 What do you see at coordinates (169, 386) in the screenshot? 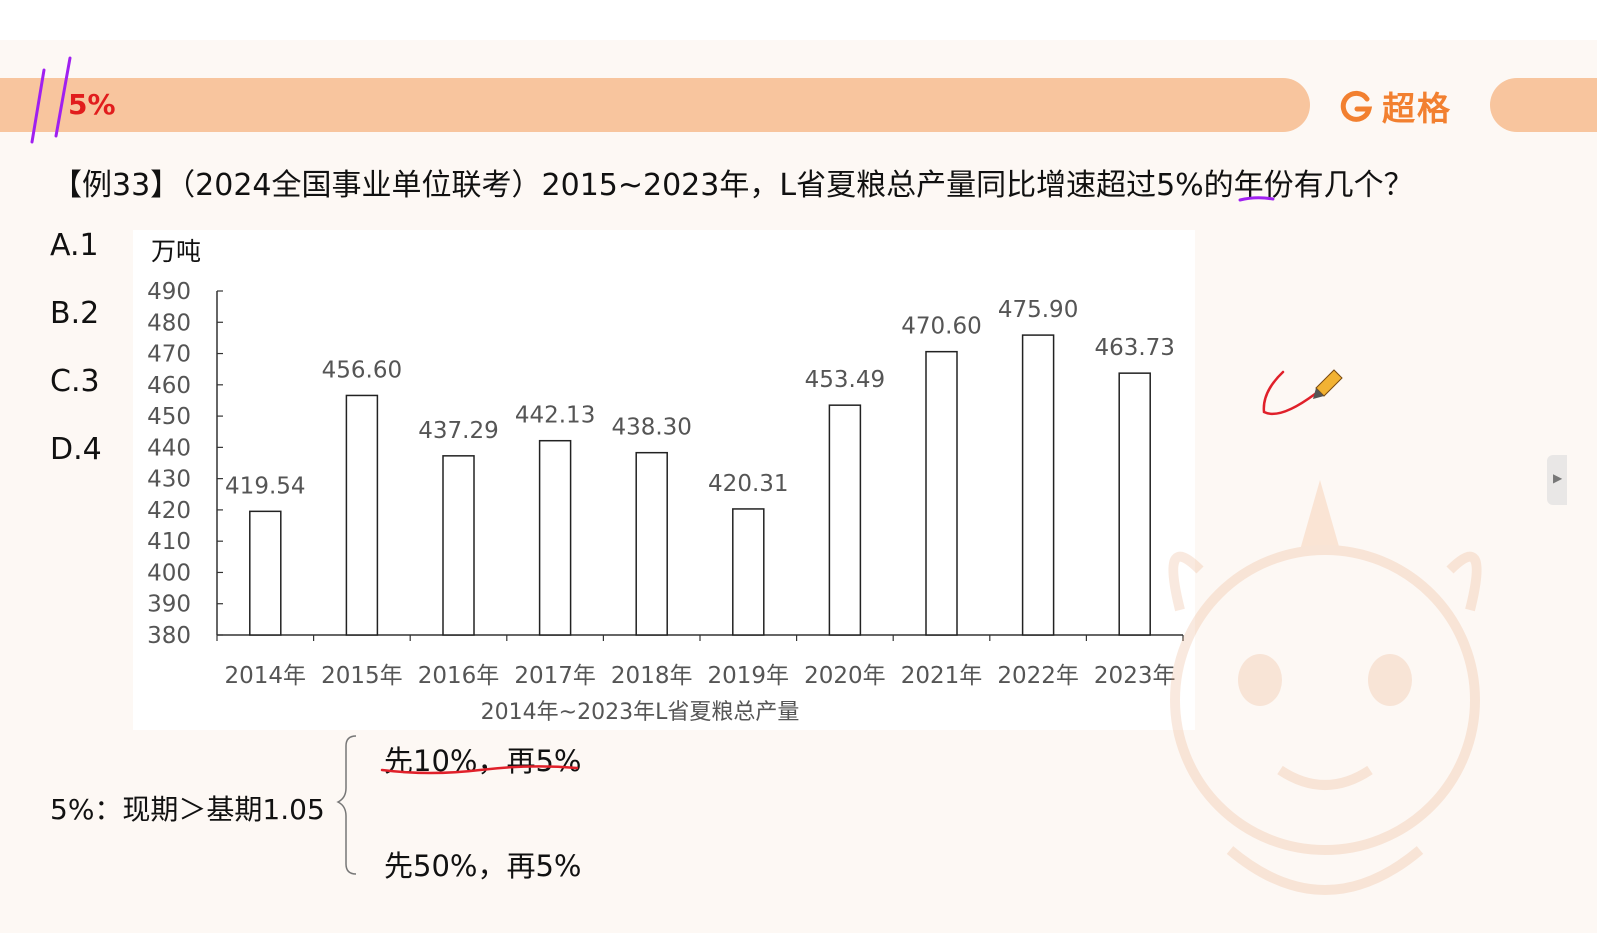
I see `y-tick-label: 460` at bounding box center [169, 386].